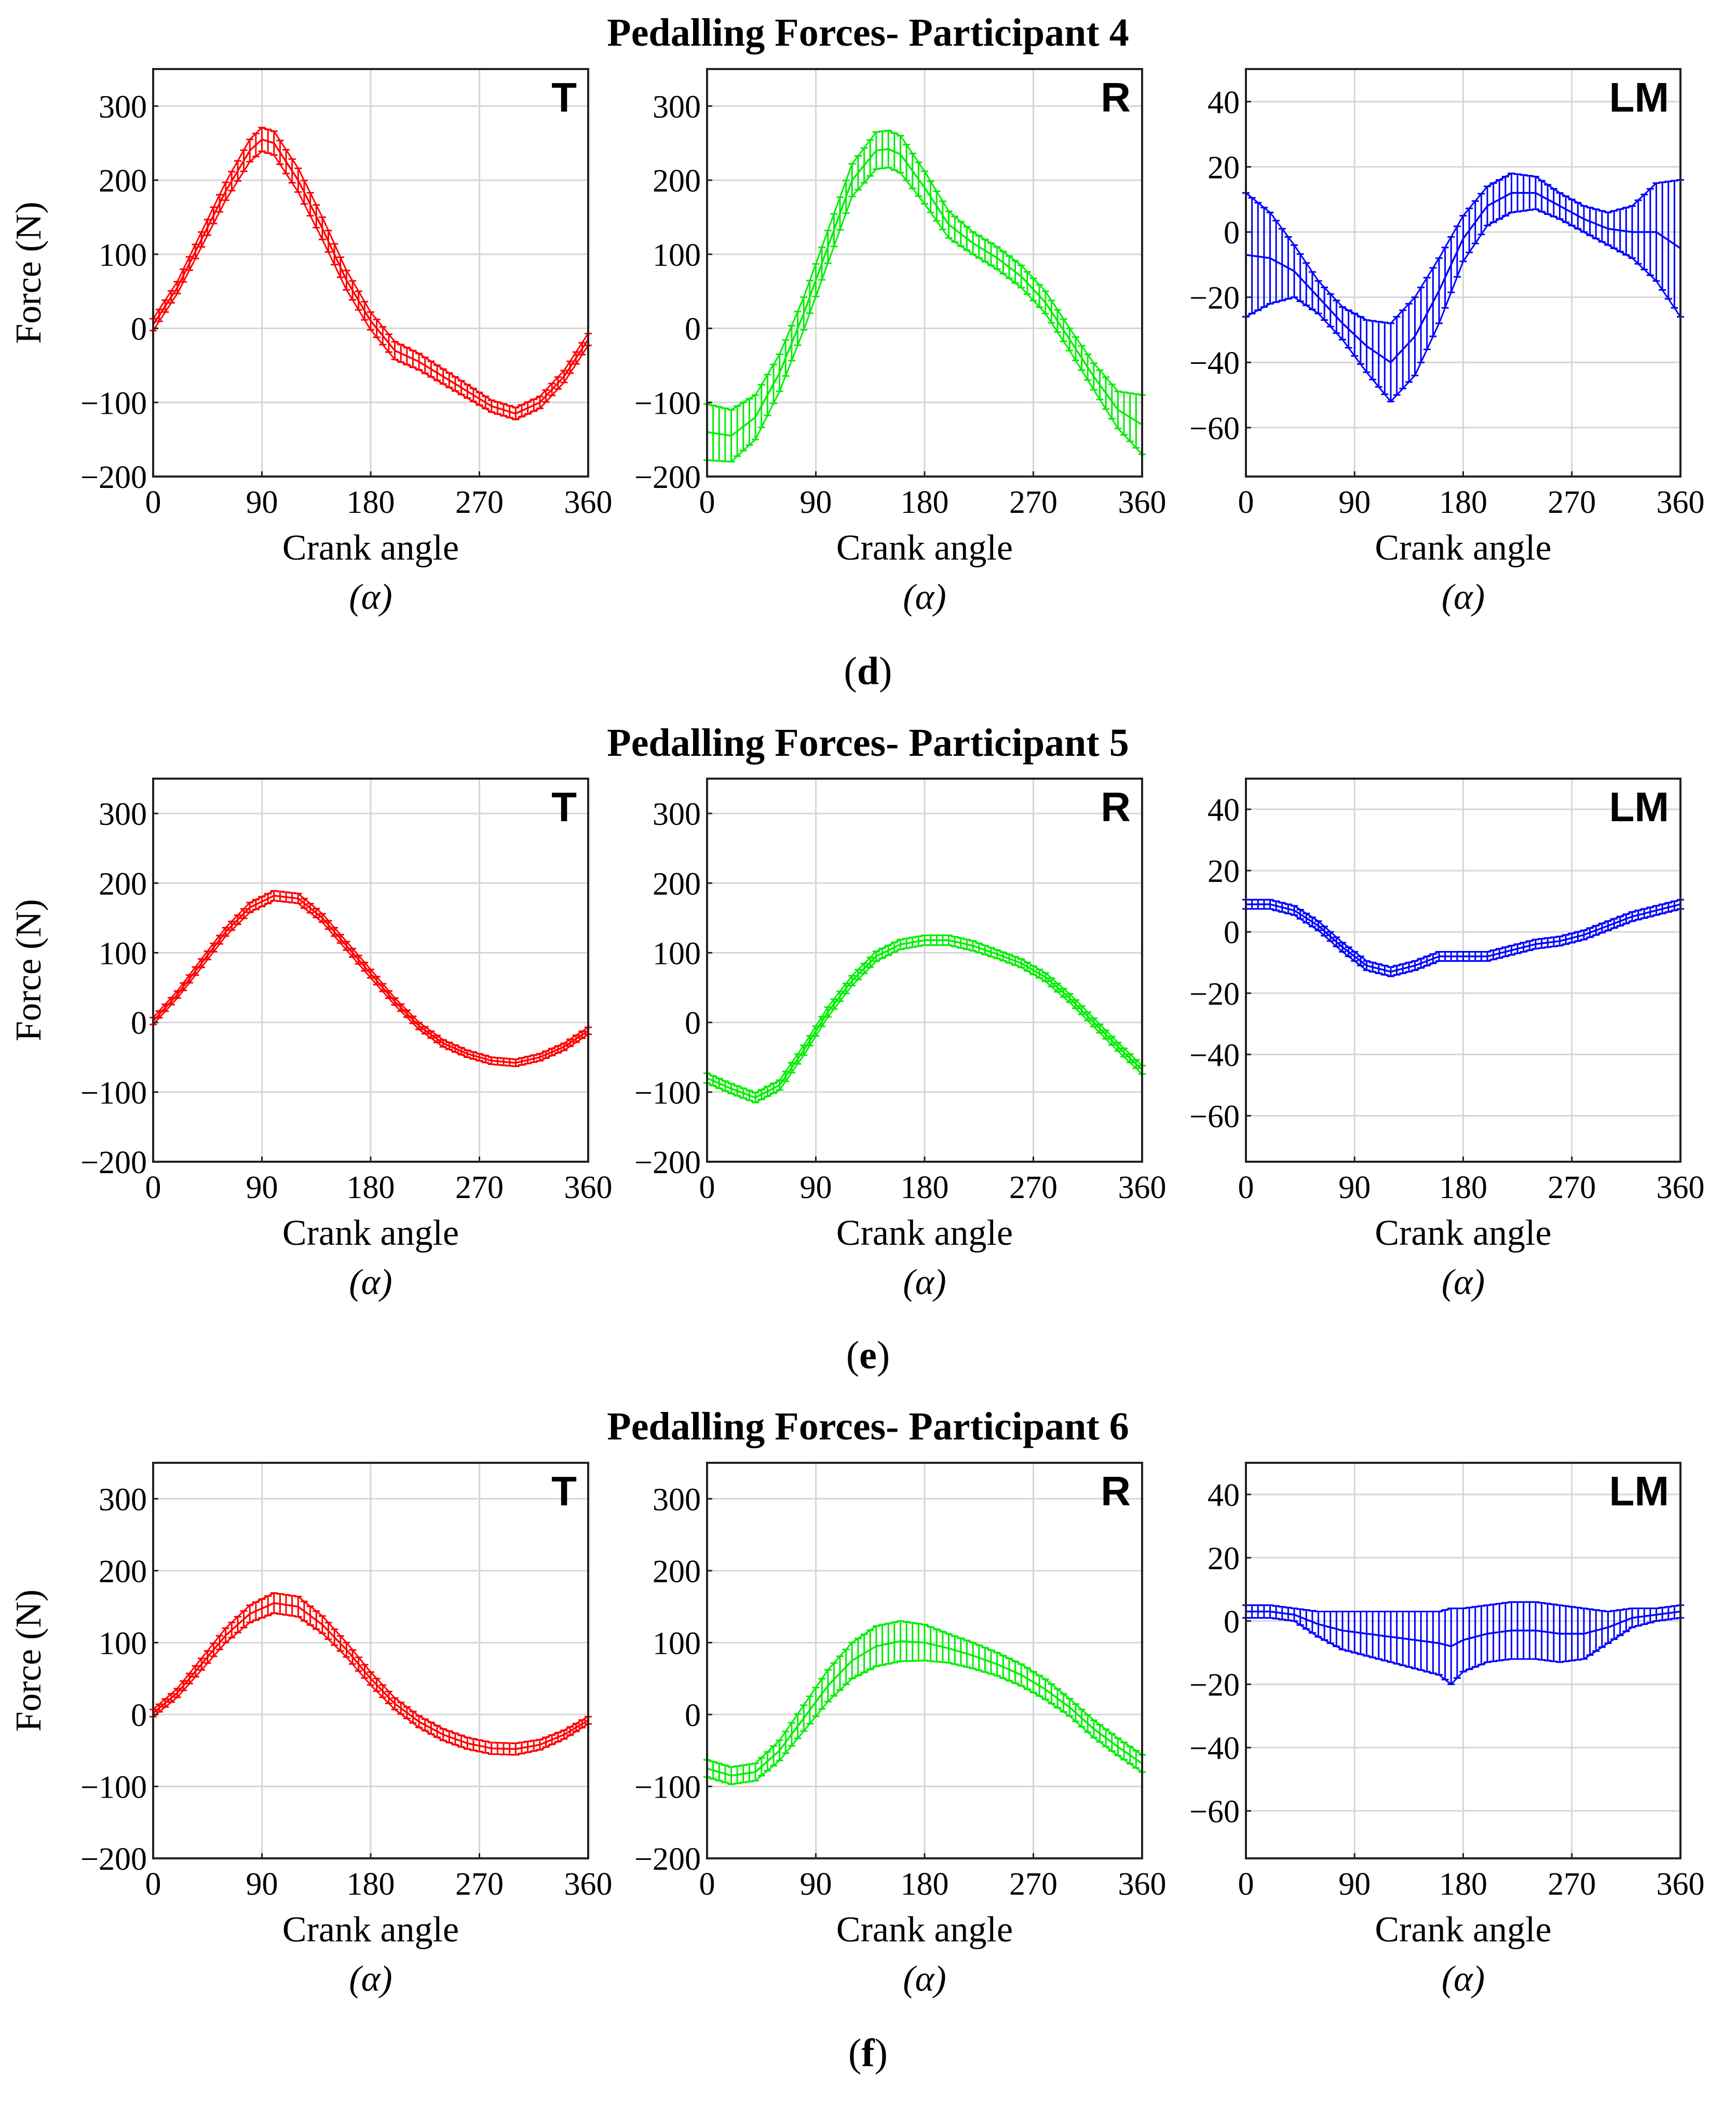 The height and width of the screenshot is (2107, 1736). What do you see at coordinates (868, 671) in the screenshot?
I see `subfigure-label-letter: d` at bounding box center [868, 671].